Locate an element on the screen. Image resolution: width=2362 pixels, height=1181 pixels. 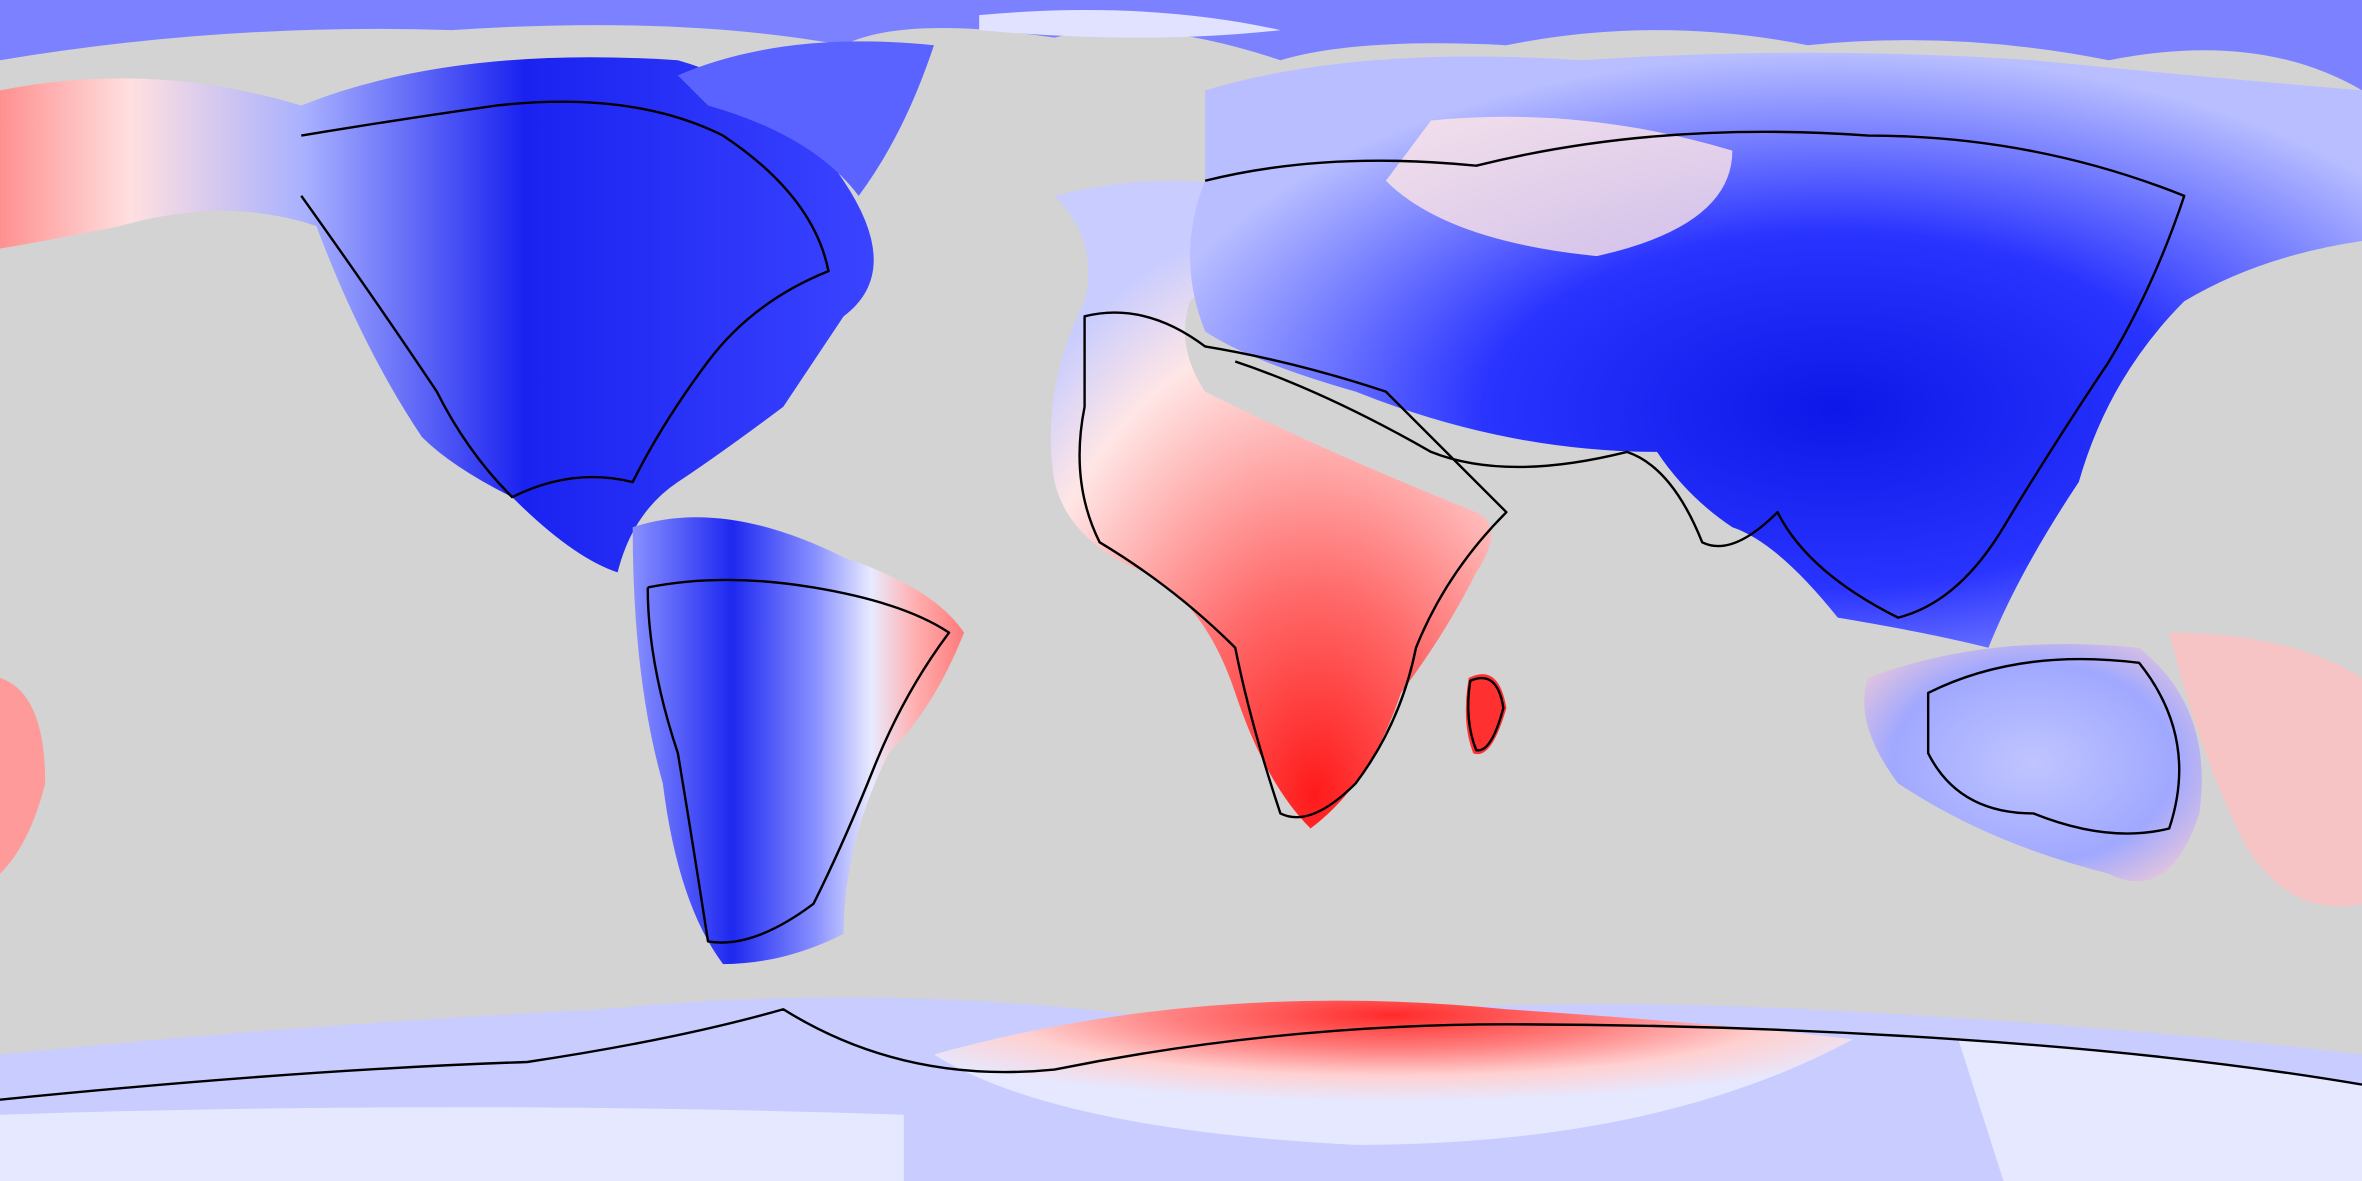
madagascar is located at coordinates (1486, 714).